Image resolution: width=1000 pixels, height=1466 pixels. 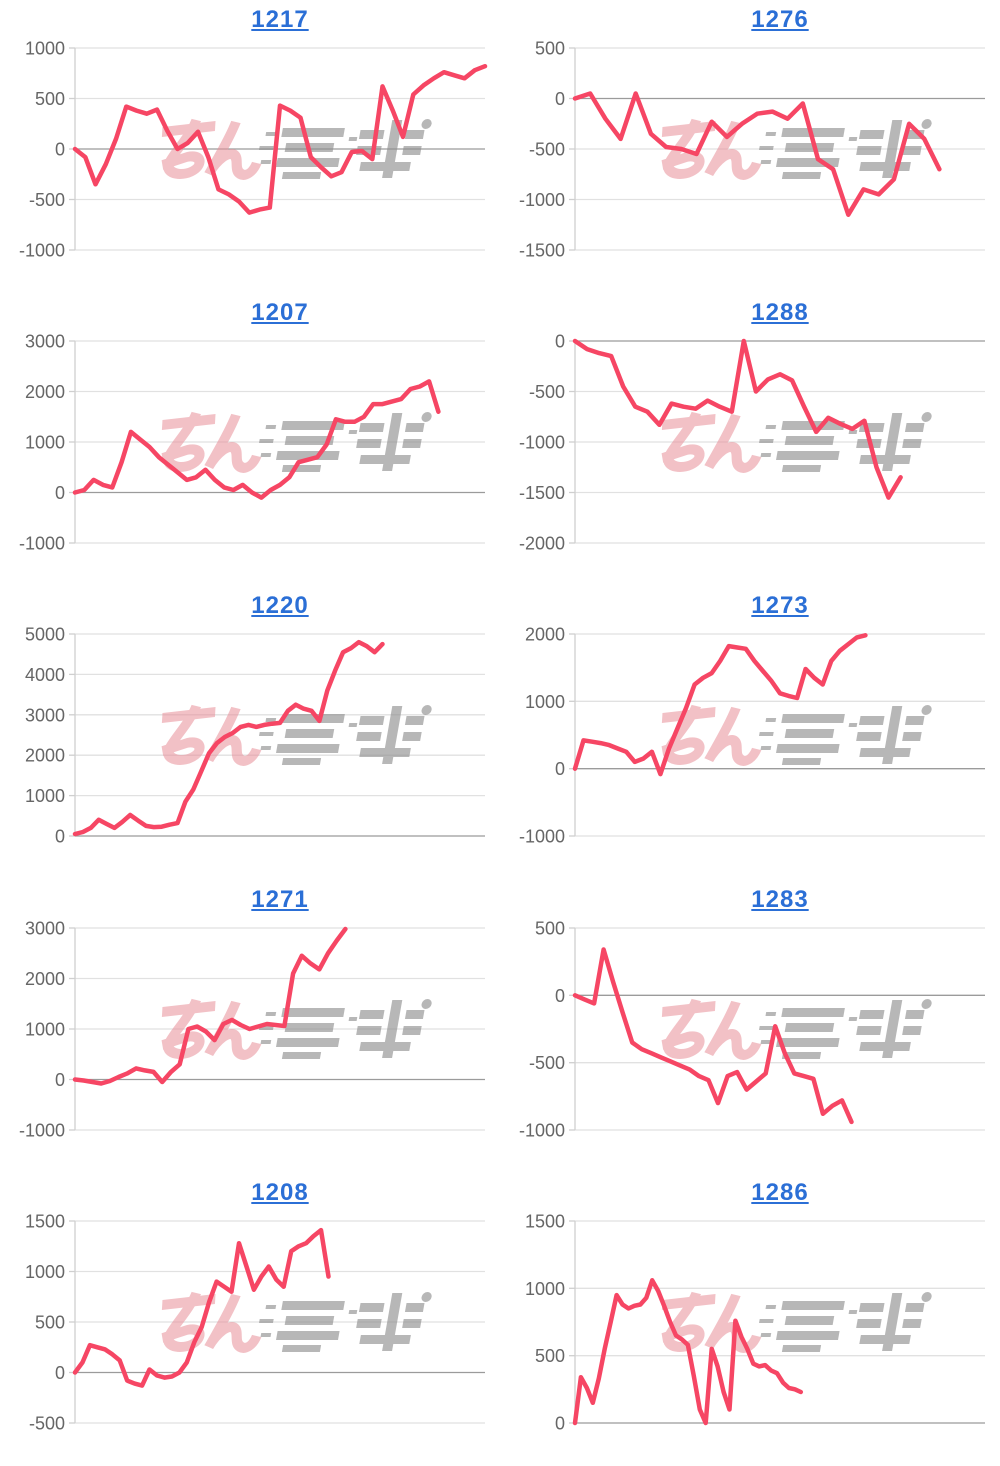 I want to click on chart-title-row: 1276, so click(x=780, y=17).